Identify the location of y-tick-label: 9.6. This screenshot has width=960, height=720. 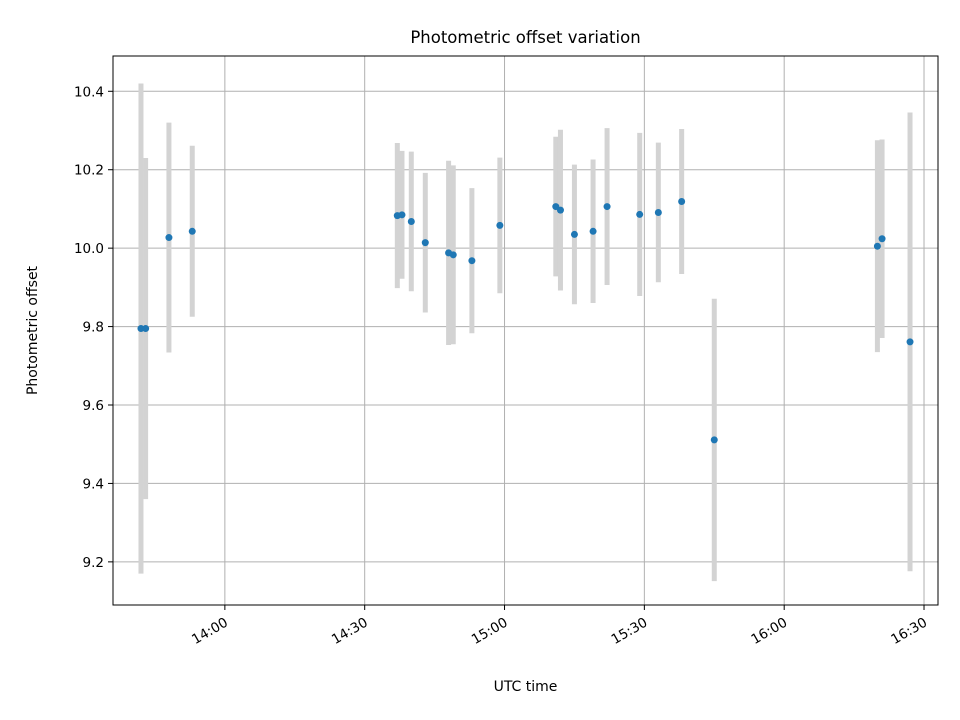
(93, 406).